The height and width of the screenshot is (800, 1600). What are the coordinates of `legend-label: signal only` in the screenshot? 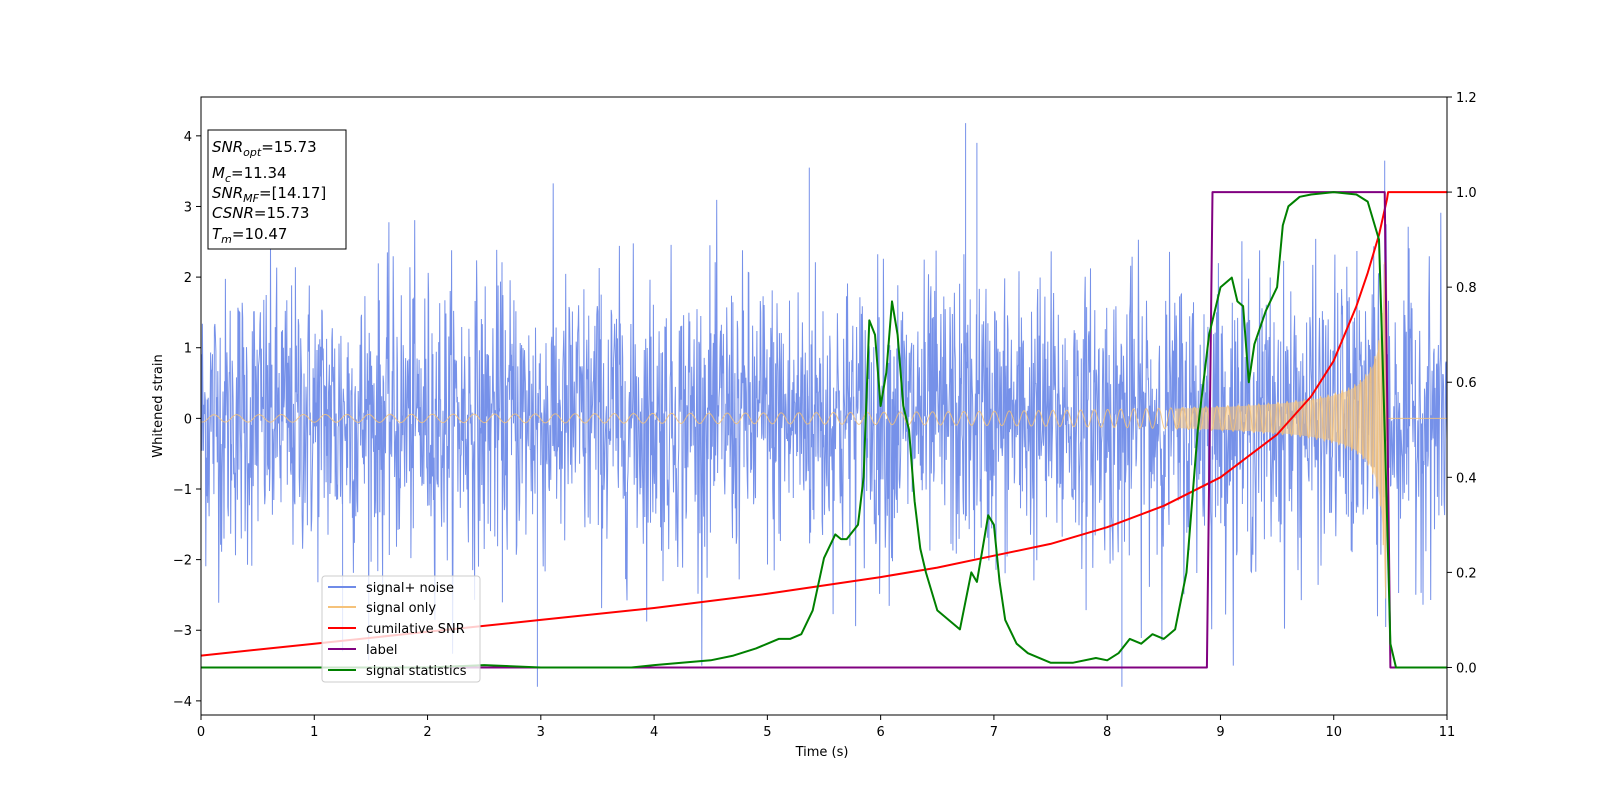 It's located at (401, 608).